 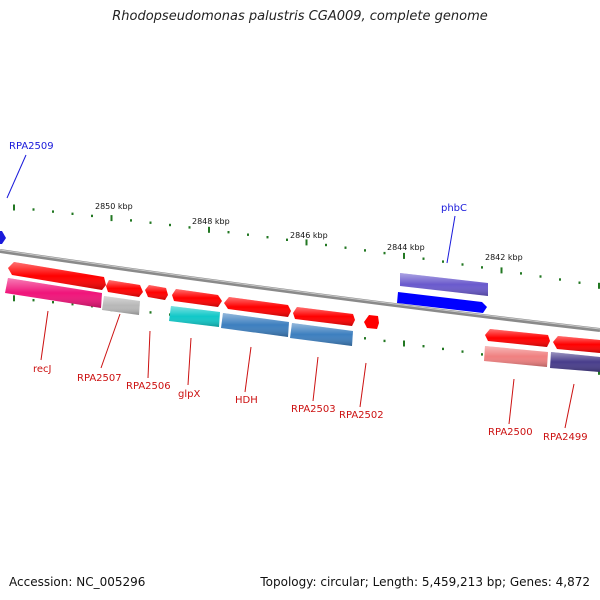 I want to click on genome-backbone, so click(x=300, y=290).